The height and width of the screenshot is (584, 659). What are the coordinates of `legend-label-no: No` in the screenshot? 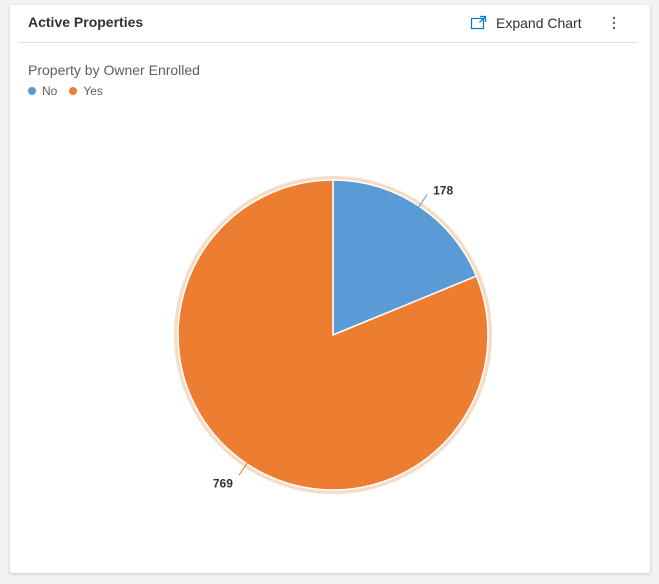 It's located at (50, 91).